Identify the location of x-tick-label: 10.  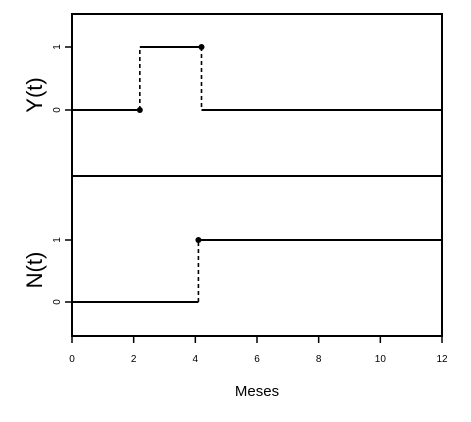
(381, 359).